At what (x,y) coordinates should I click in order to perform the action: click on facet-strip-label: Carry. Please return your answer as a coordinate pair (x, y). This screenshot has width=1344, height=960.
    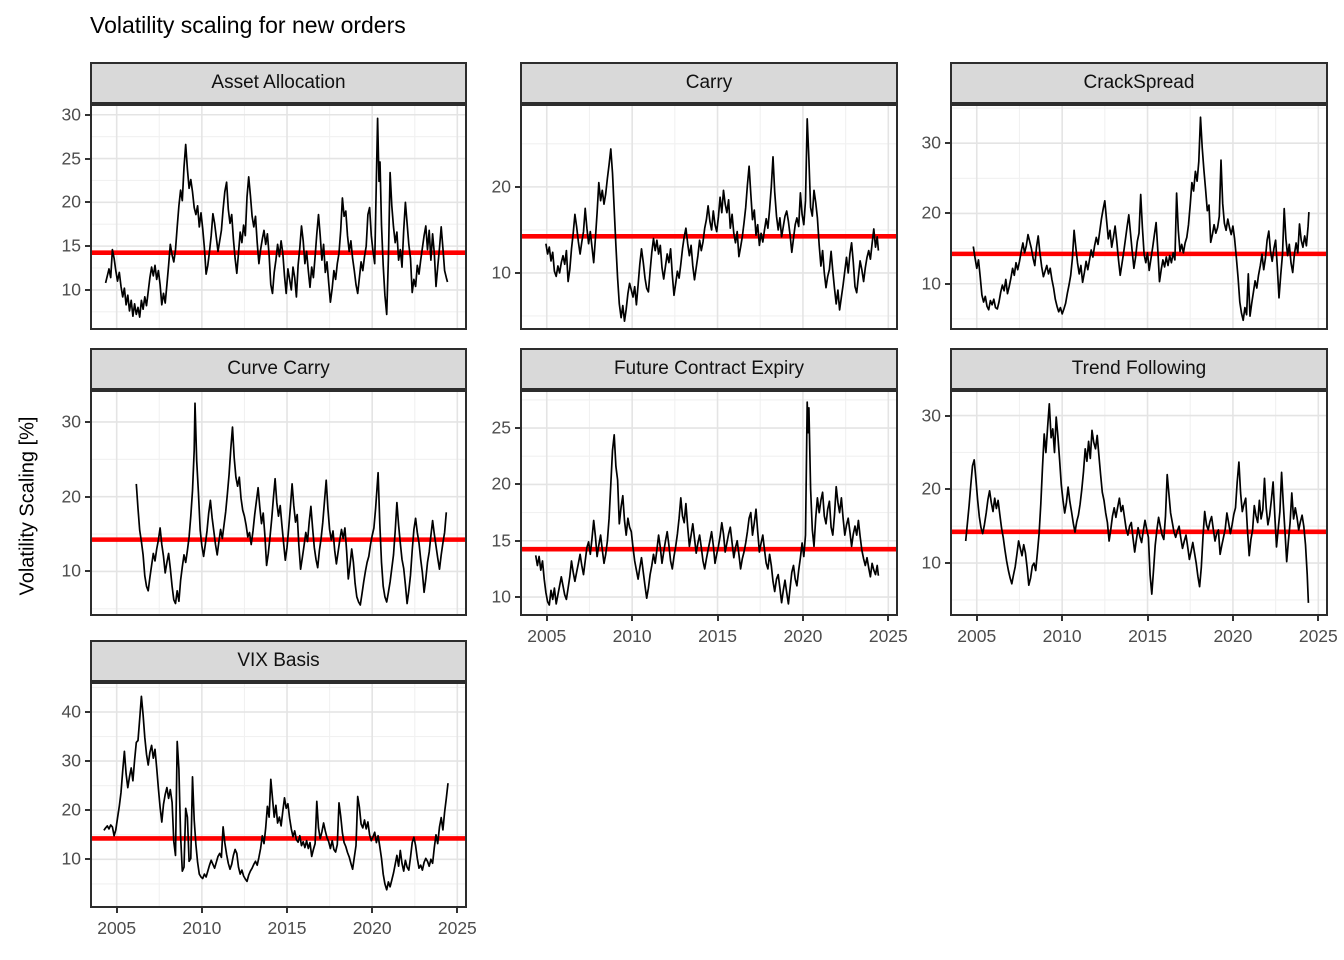
    Looking at the image, I should click on (709, 82).